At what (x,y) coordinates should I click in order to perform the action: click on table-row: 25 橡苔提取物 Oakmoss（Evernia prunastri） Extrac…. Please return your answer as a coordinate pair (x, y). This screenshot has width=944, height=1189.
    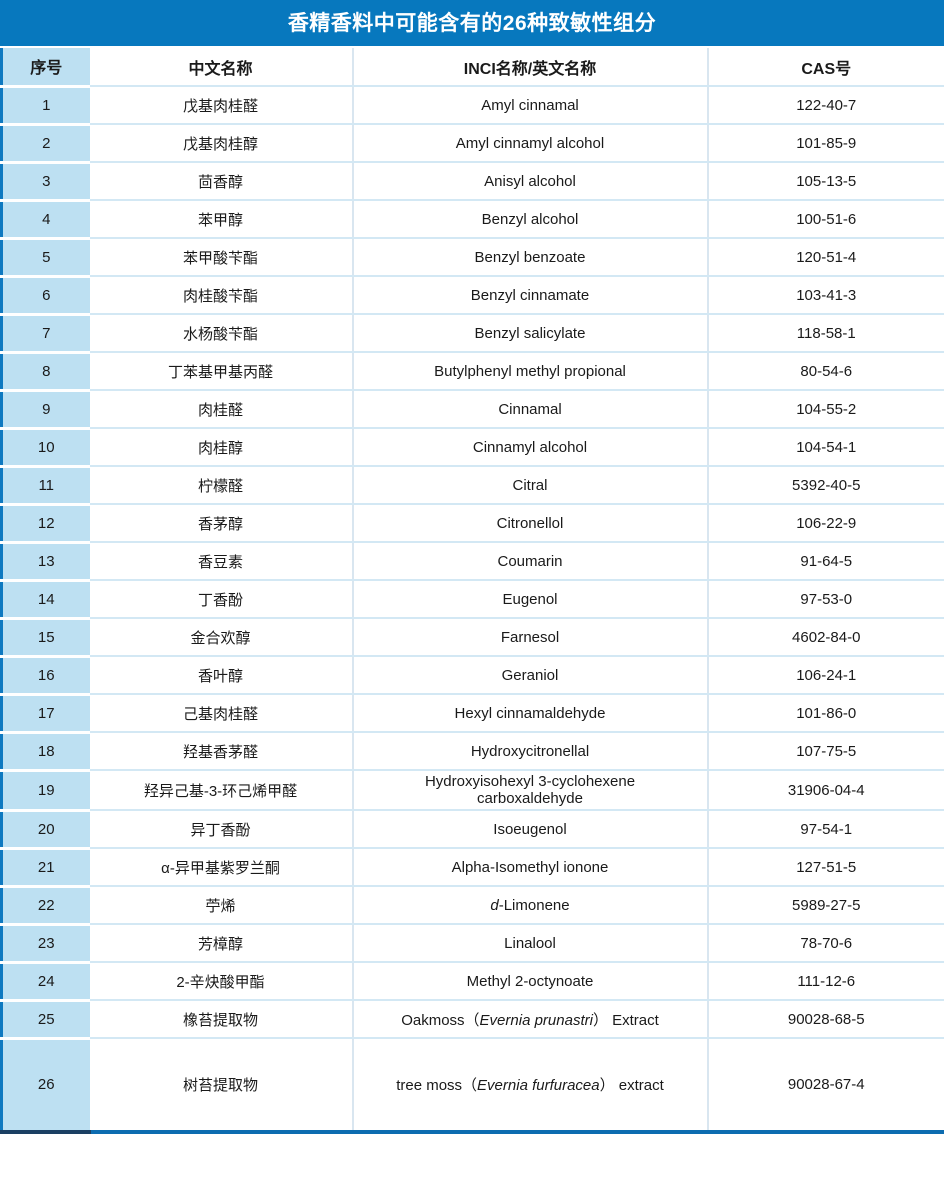
    Looking at the image, I should click on (472, 1020).